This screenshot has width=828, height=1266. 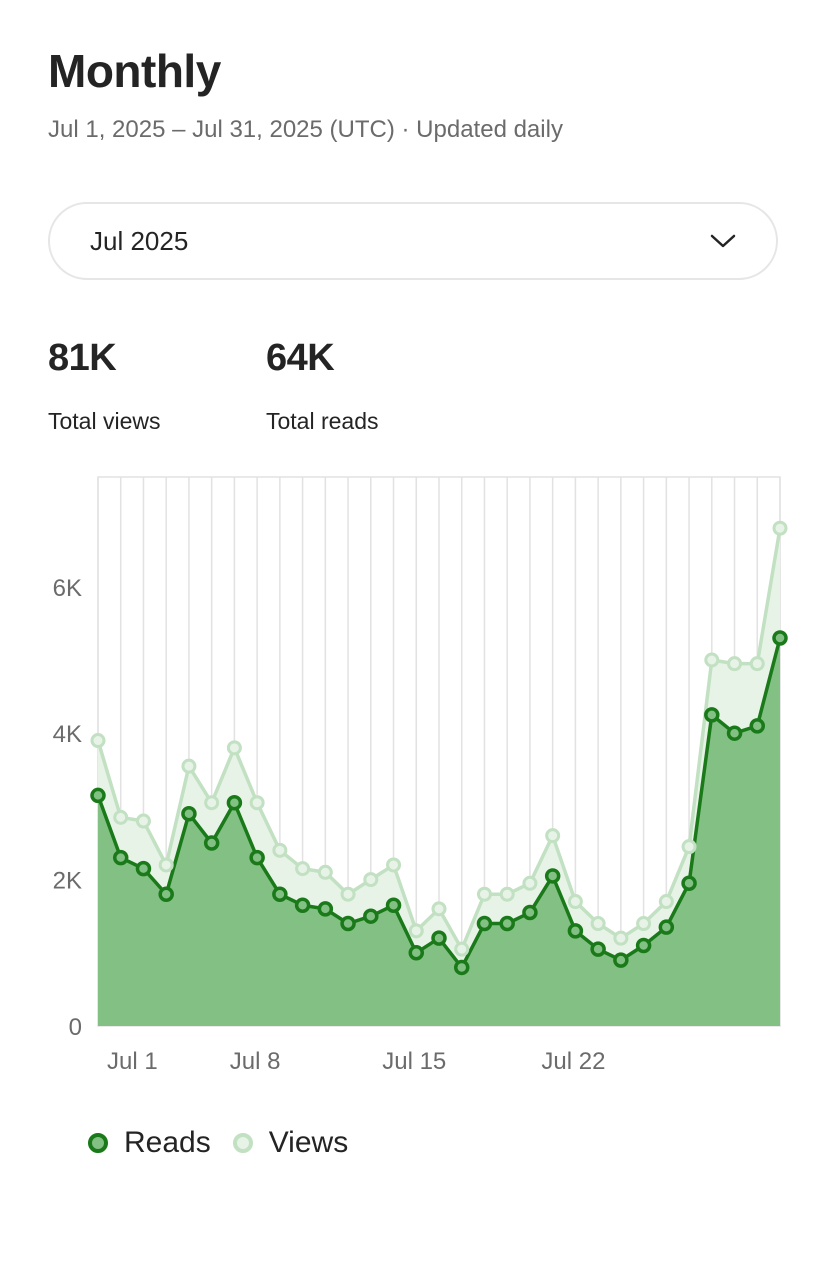 I want to click on month-dropdown-value: Jul 2025, so click(x=139, y=240).